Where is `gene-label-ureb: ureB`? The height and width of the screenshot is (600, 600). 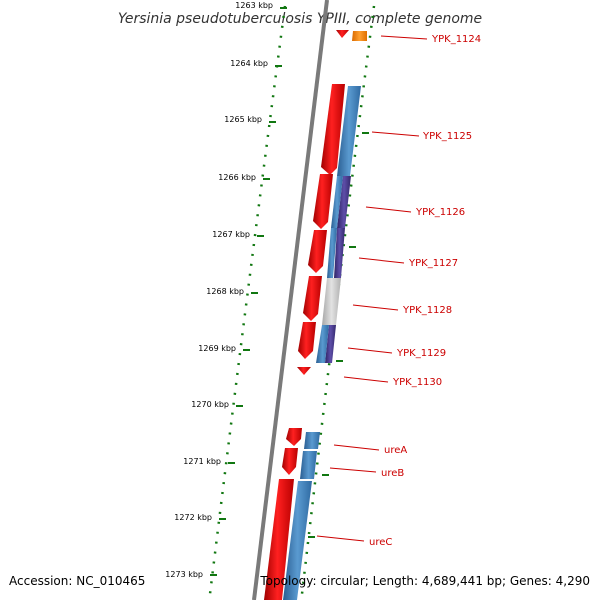
gene-label-ureb: ureB is located at coordinates (392, 473).